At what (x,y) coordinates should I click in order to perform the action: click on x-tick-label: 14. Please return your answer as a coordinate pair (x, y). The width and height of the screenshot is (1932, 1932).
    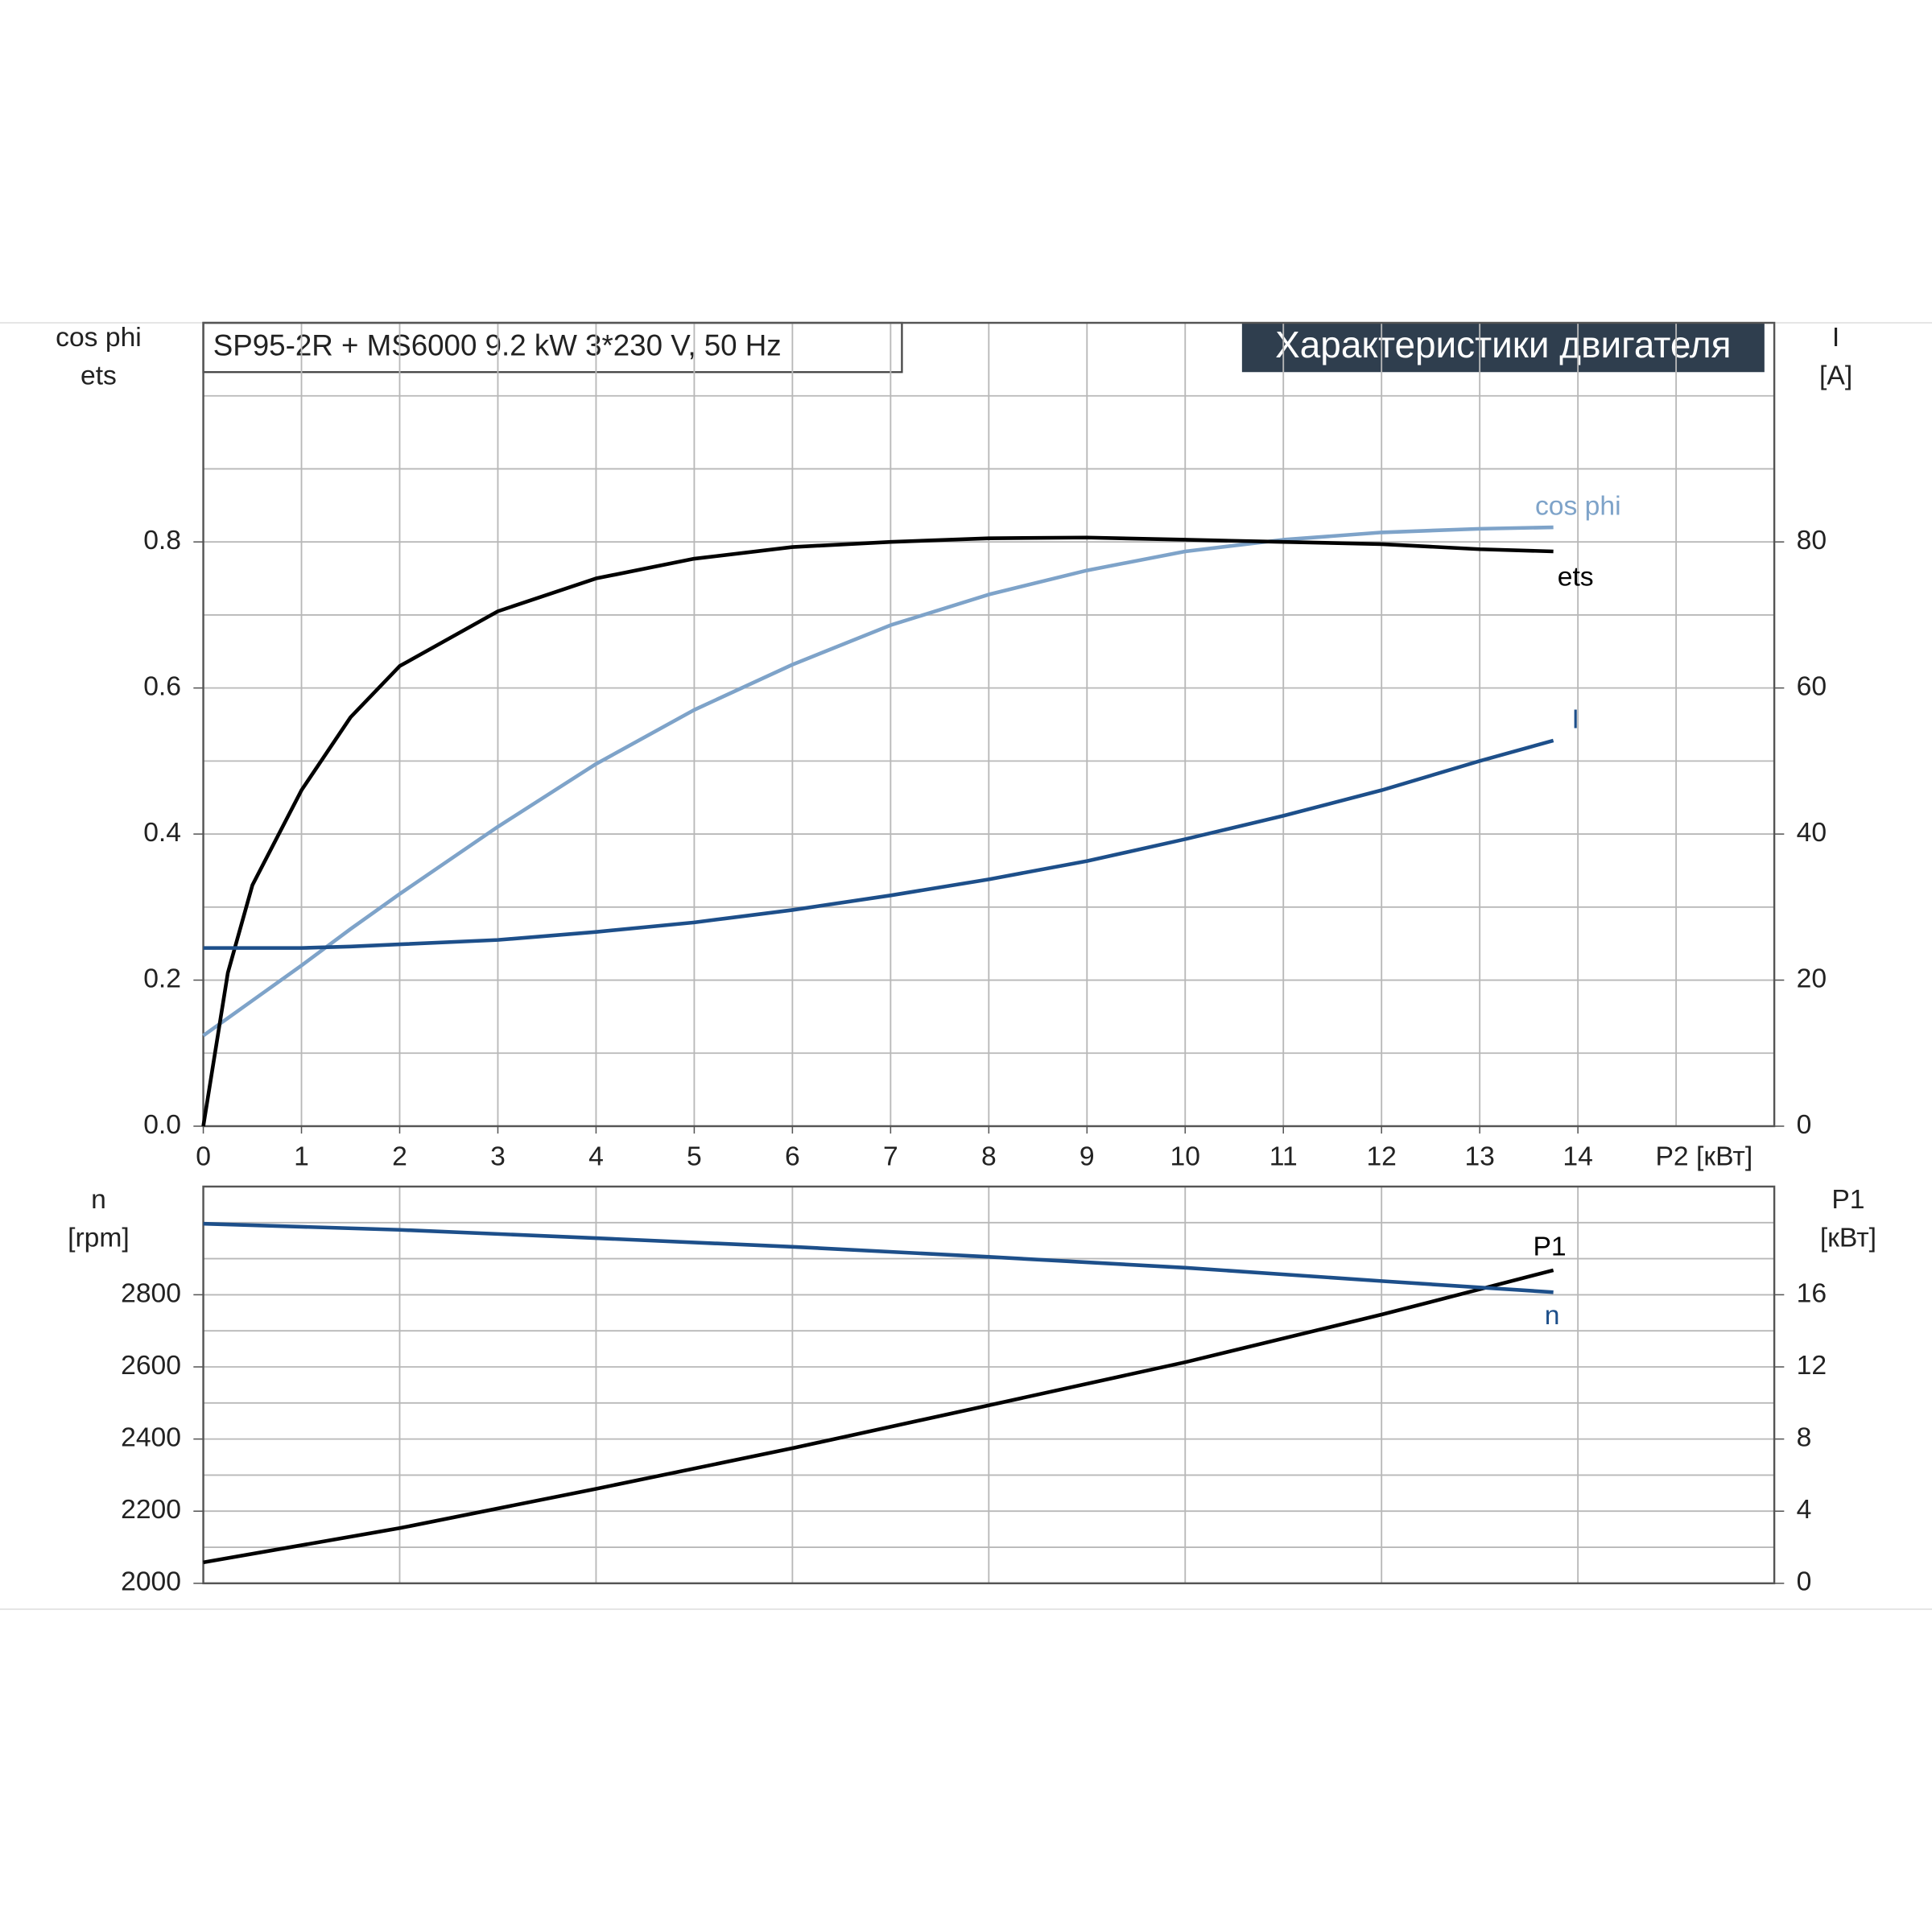
    Looking at the image, I should click on (1577, 1157).